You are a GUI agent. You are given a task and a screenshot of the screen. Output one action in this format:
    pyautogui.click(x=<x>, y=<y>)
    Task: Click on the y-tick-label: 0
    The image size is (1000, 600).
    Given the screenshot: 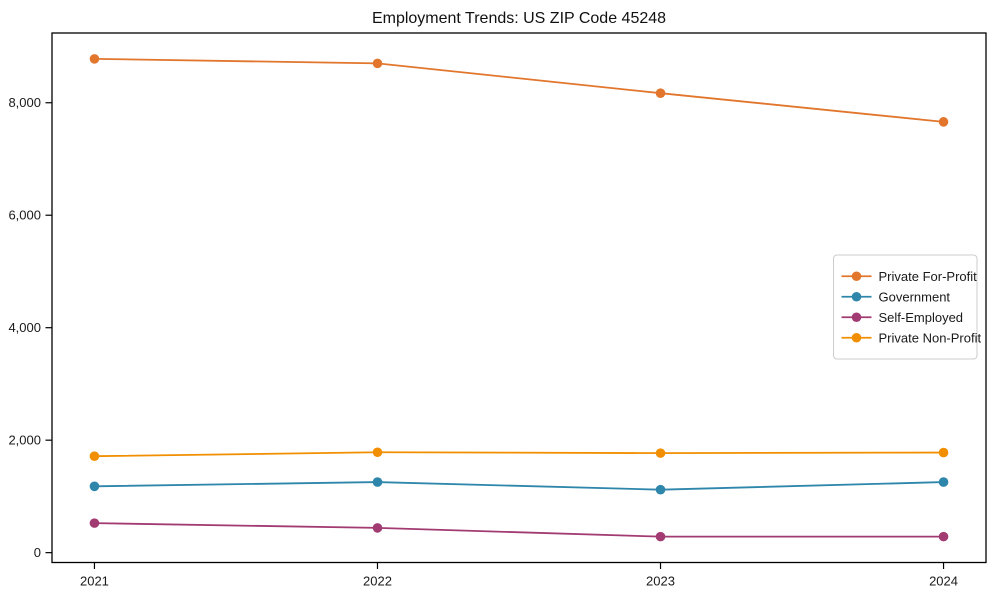 What is the action you would take?
    pyautogui.click(x=37, y=552)
    